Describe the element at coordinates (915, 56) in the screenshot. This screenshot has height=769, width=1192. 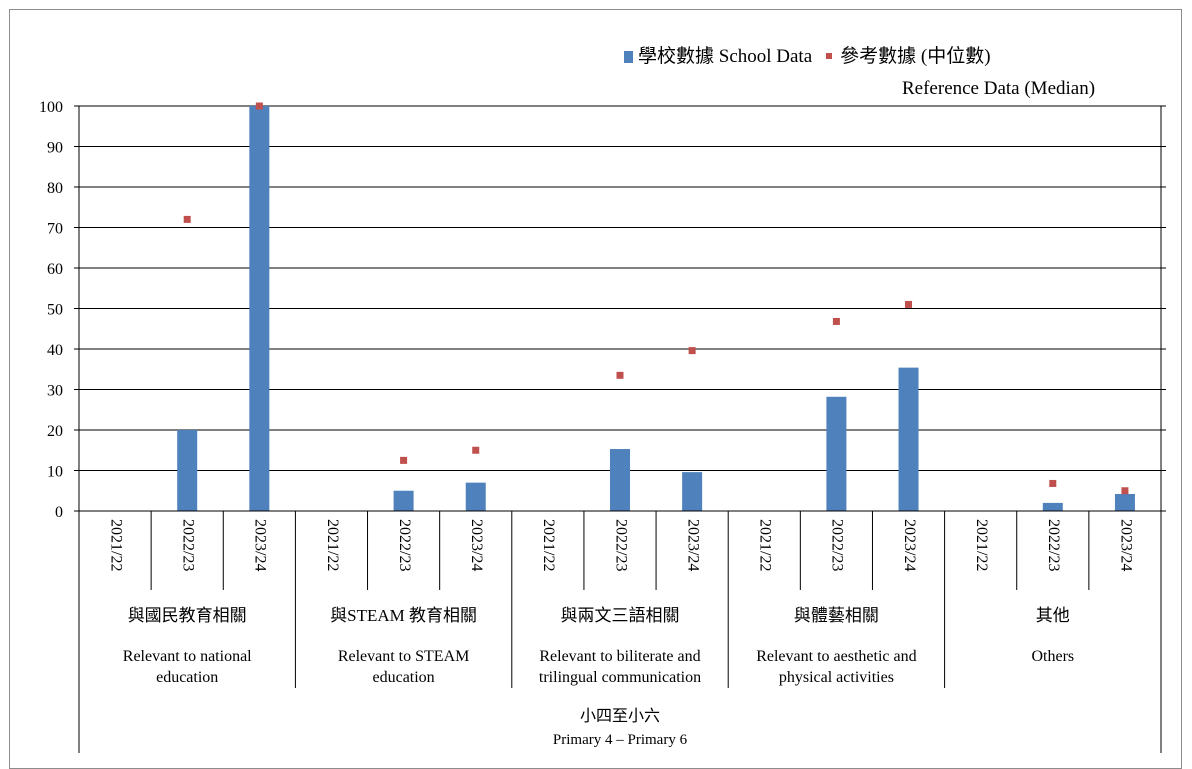
I see `legend-label-reference-line1: 參考數據 (中位數)` at that location.